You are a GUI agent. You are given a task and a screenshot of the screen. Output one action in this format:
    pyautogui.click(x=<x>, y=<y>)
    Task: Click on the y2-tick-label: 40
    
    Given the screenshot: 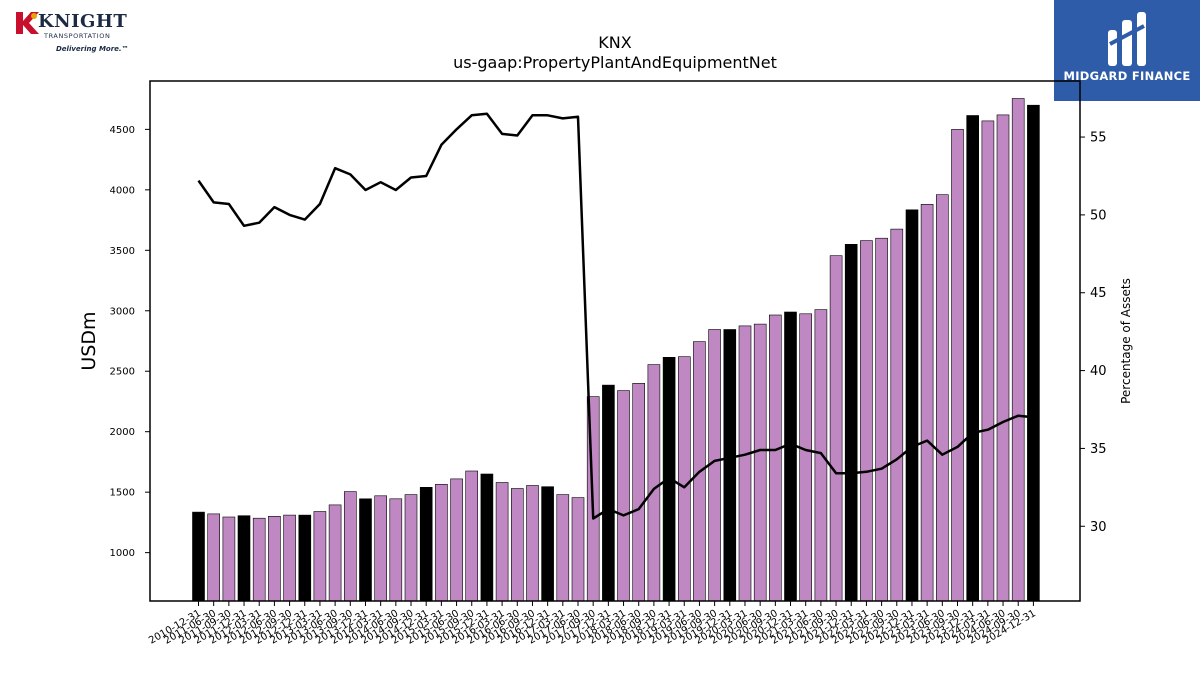 What is the action you would take?
    pyautogui.click(x=1098, y=371)
    